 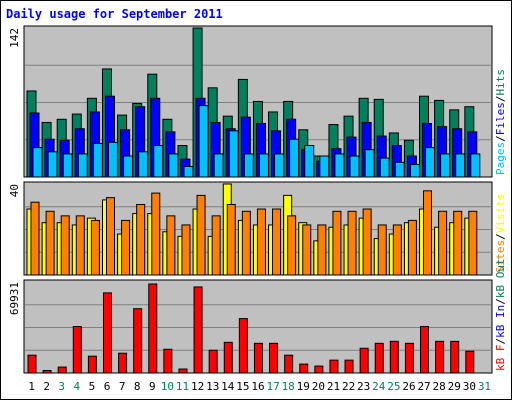 What do you see at coordinates (122, 386) in the screenshot?
I see `day-label: 7` at bounding box center [122, 386].